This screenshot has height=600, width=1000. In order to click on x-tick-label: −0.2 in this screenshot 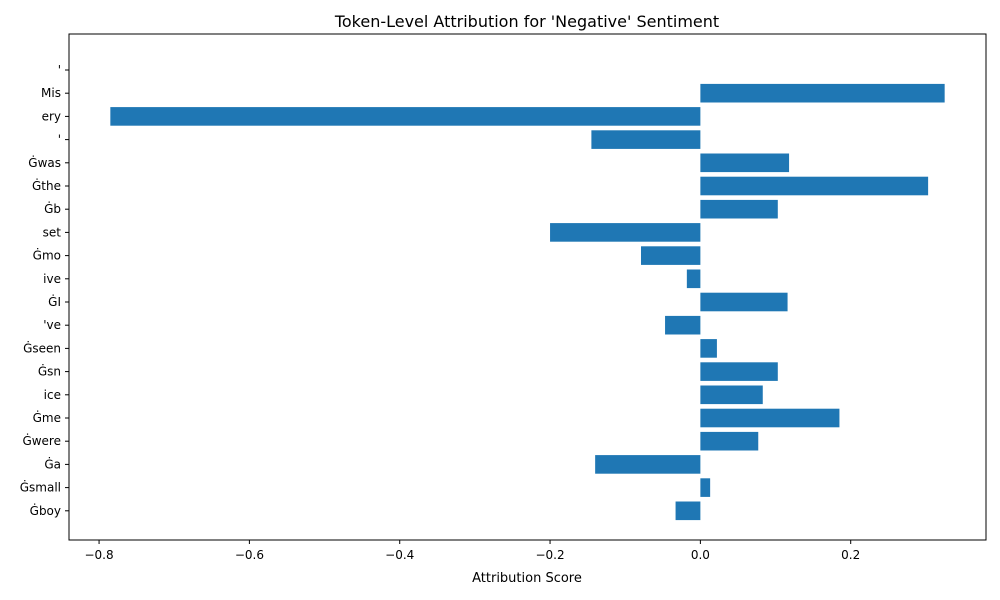, I will do `click(549, 555)`.